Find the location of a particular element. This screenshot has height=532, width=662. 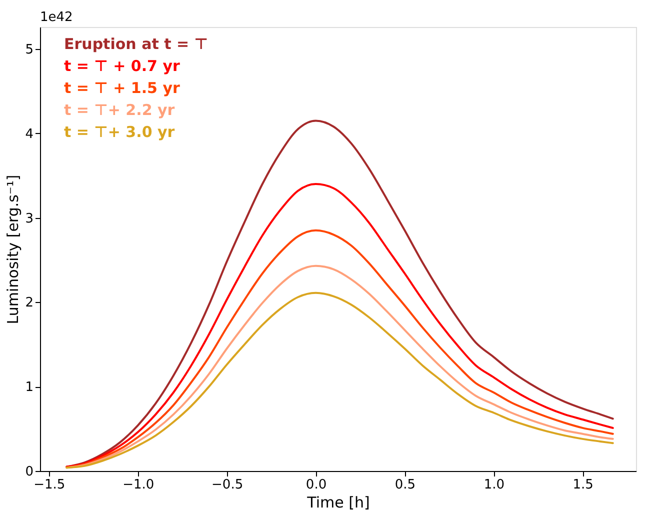

x-tick-label: 1.0 is located at coordinates (494, 485).